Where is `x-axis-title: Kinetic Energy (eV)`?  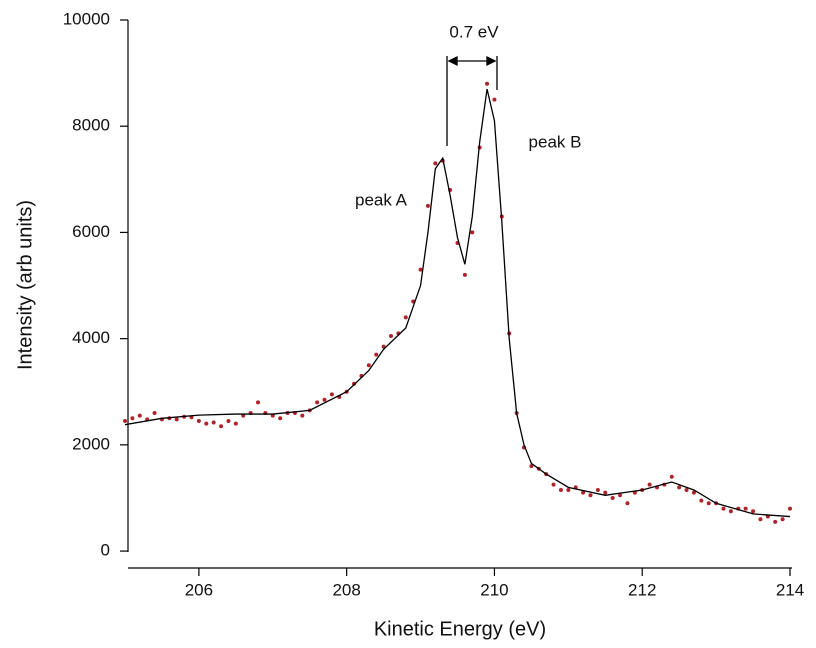 x-axis-title: Kinetic Energy (eV) is located at coordinates (460, 629).